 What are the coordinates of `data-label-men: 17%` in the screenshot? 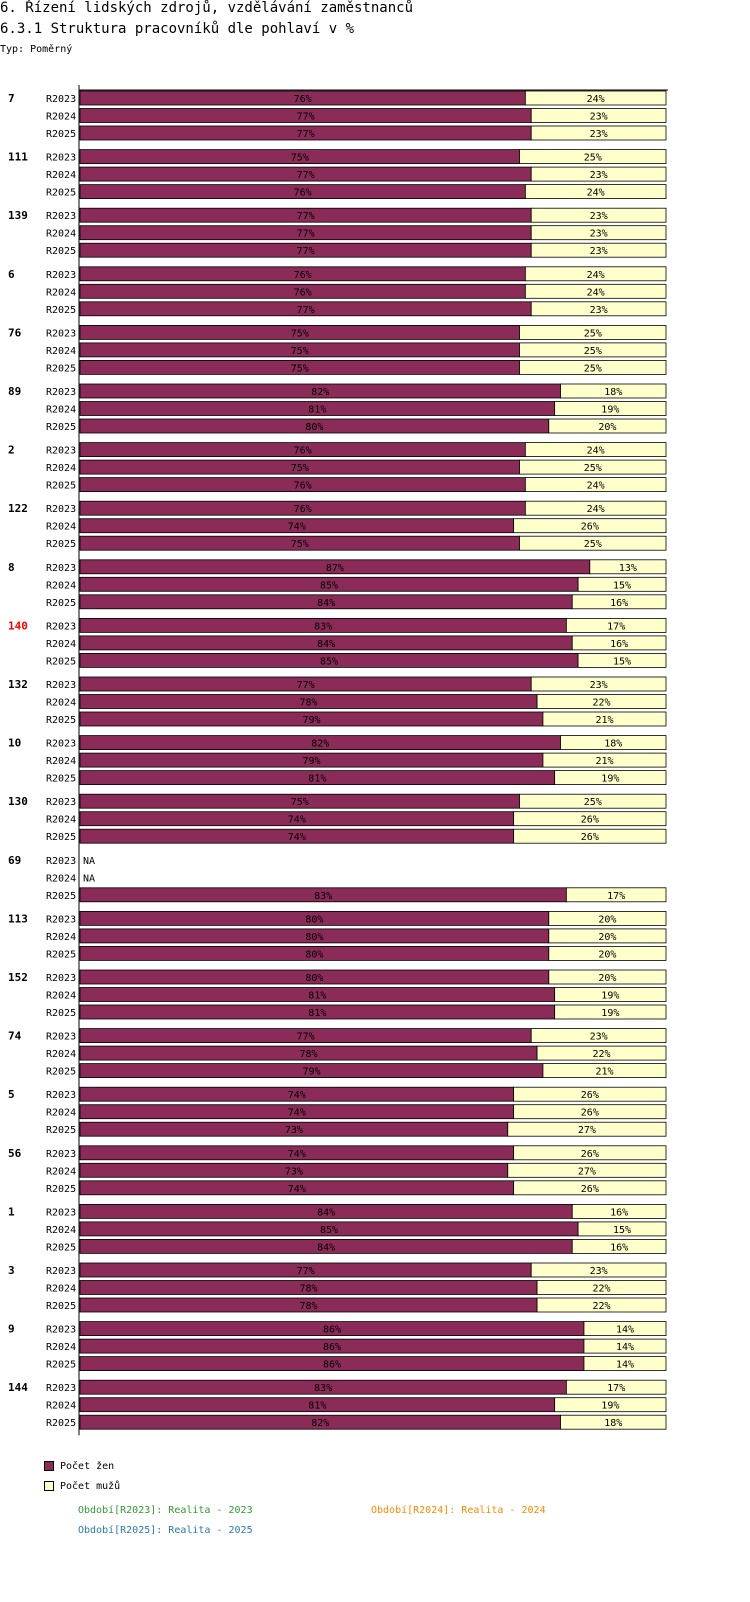 It's located at (616, 896).